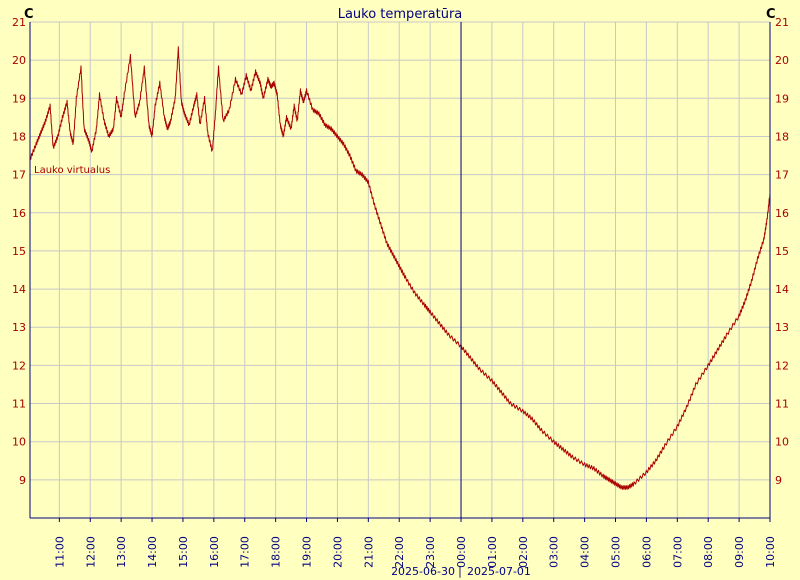 This screenshot has height=580, width=800. Describe the element at coordinates (782, 98) in the screenshot. I see `y-tick-label-right: 19` at that location.